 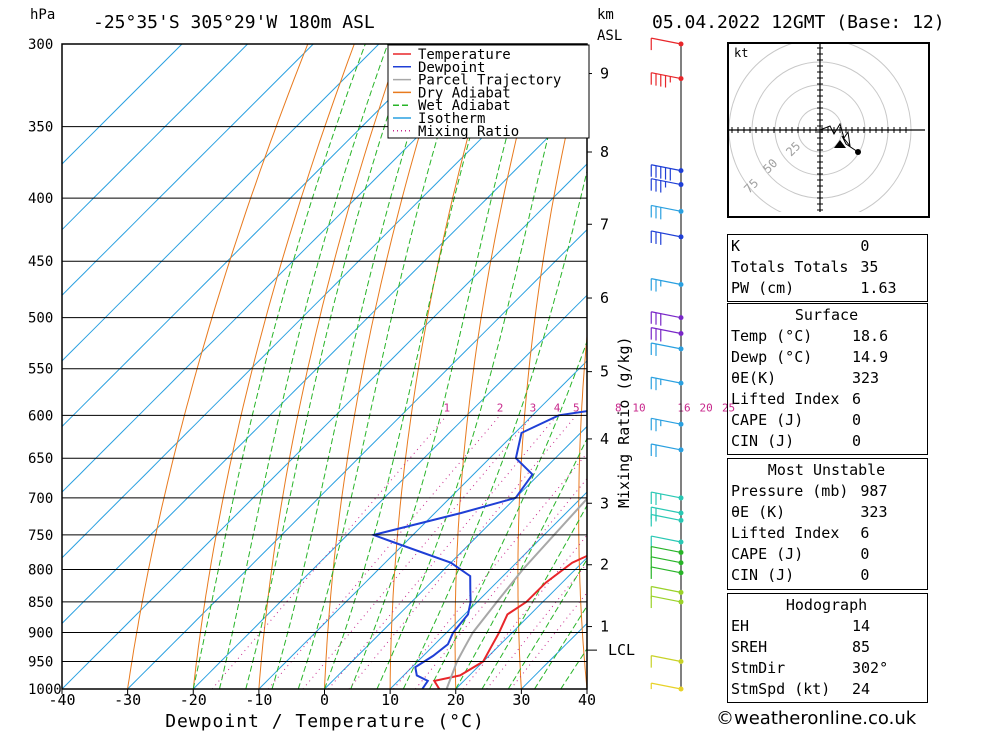 What do you see at coordinates (609, 36) in the screenshot?
I see `height-unit-asl: ASL` at bounding box center [609, 36].